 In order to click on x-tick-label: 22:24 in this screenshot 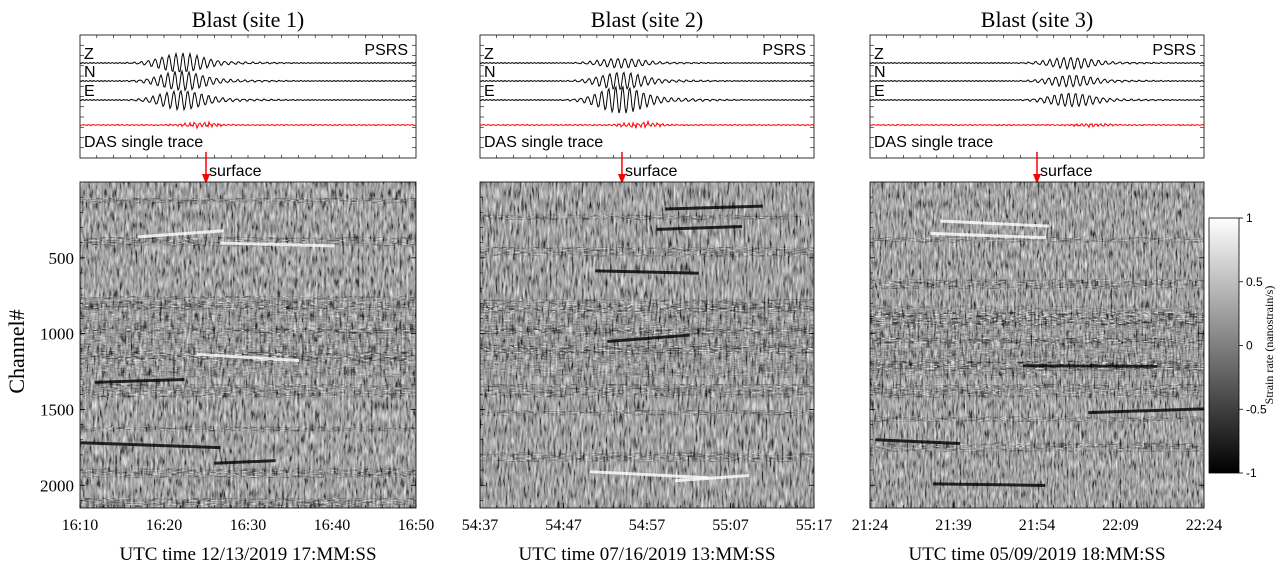, I will do `click(1204, 525)`.